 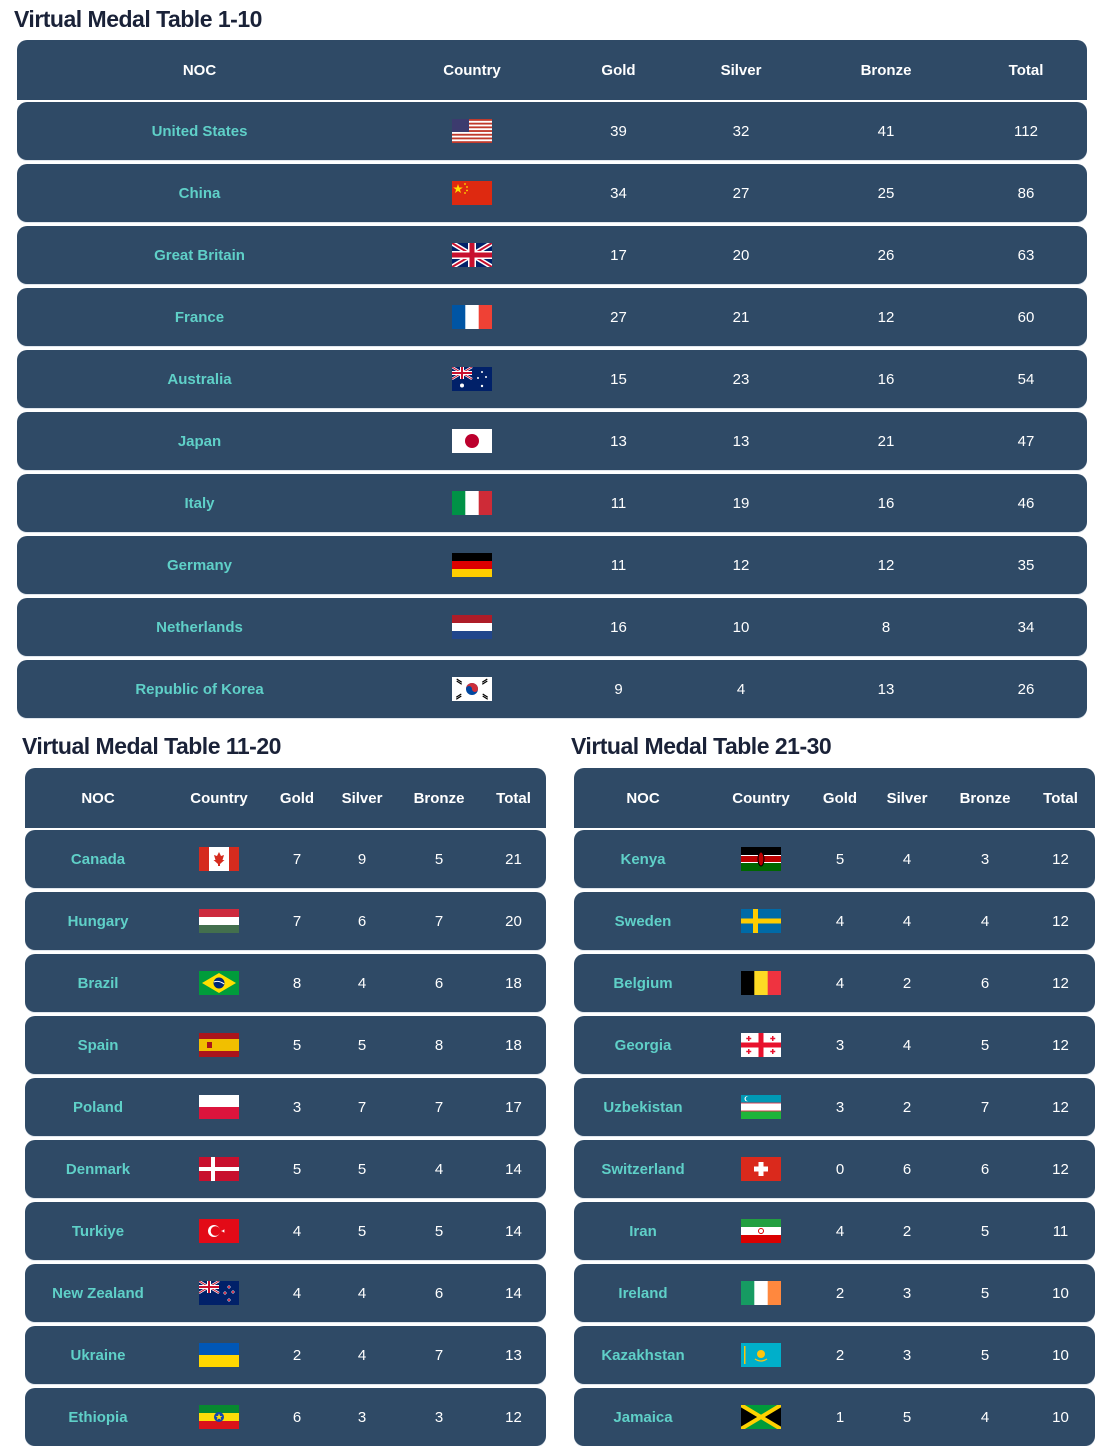 I want to click on gold-count: 16, so click(x=618, y=627).